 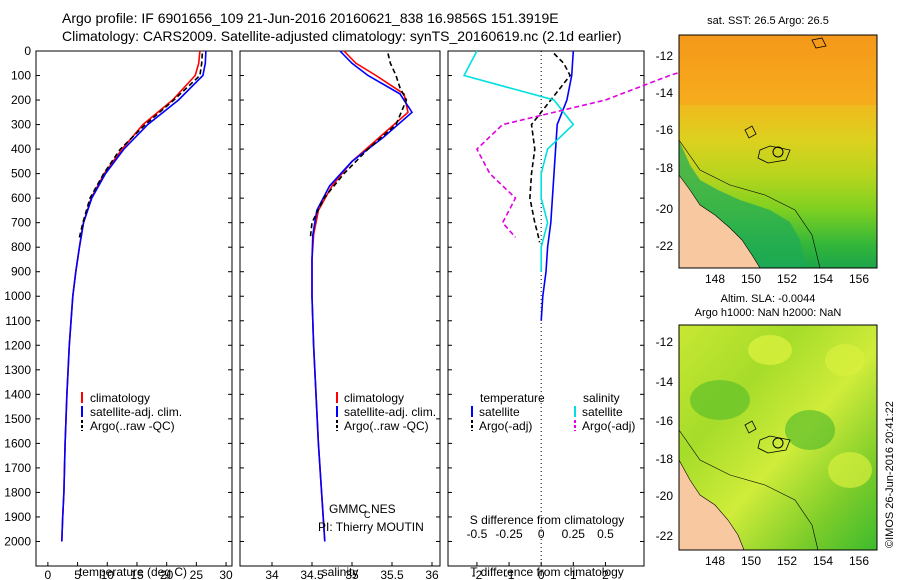 What do you see at coordinates (17, 419) in the screenshot?
I see `depth-tick-label: 1500` at bounding box center [17, 419].